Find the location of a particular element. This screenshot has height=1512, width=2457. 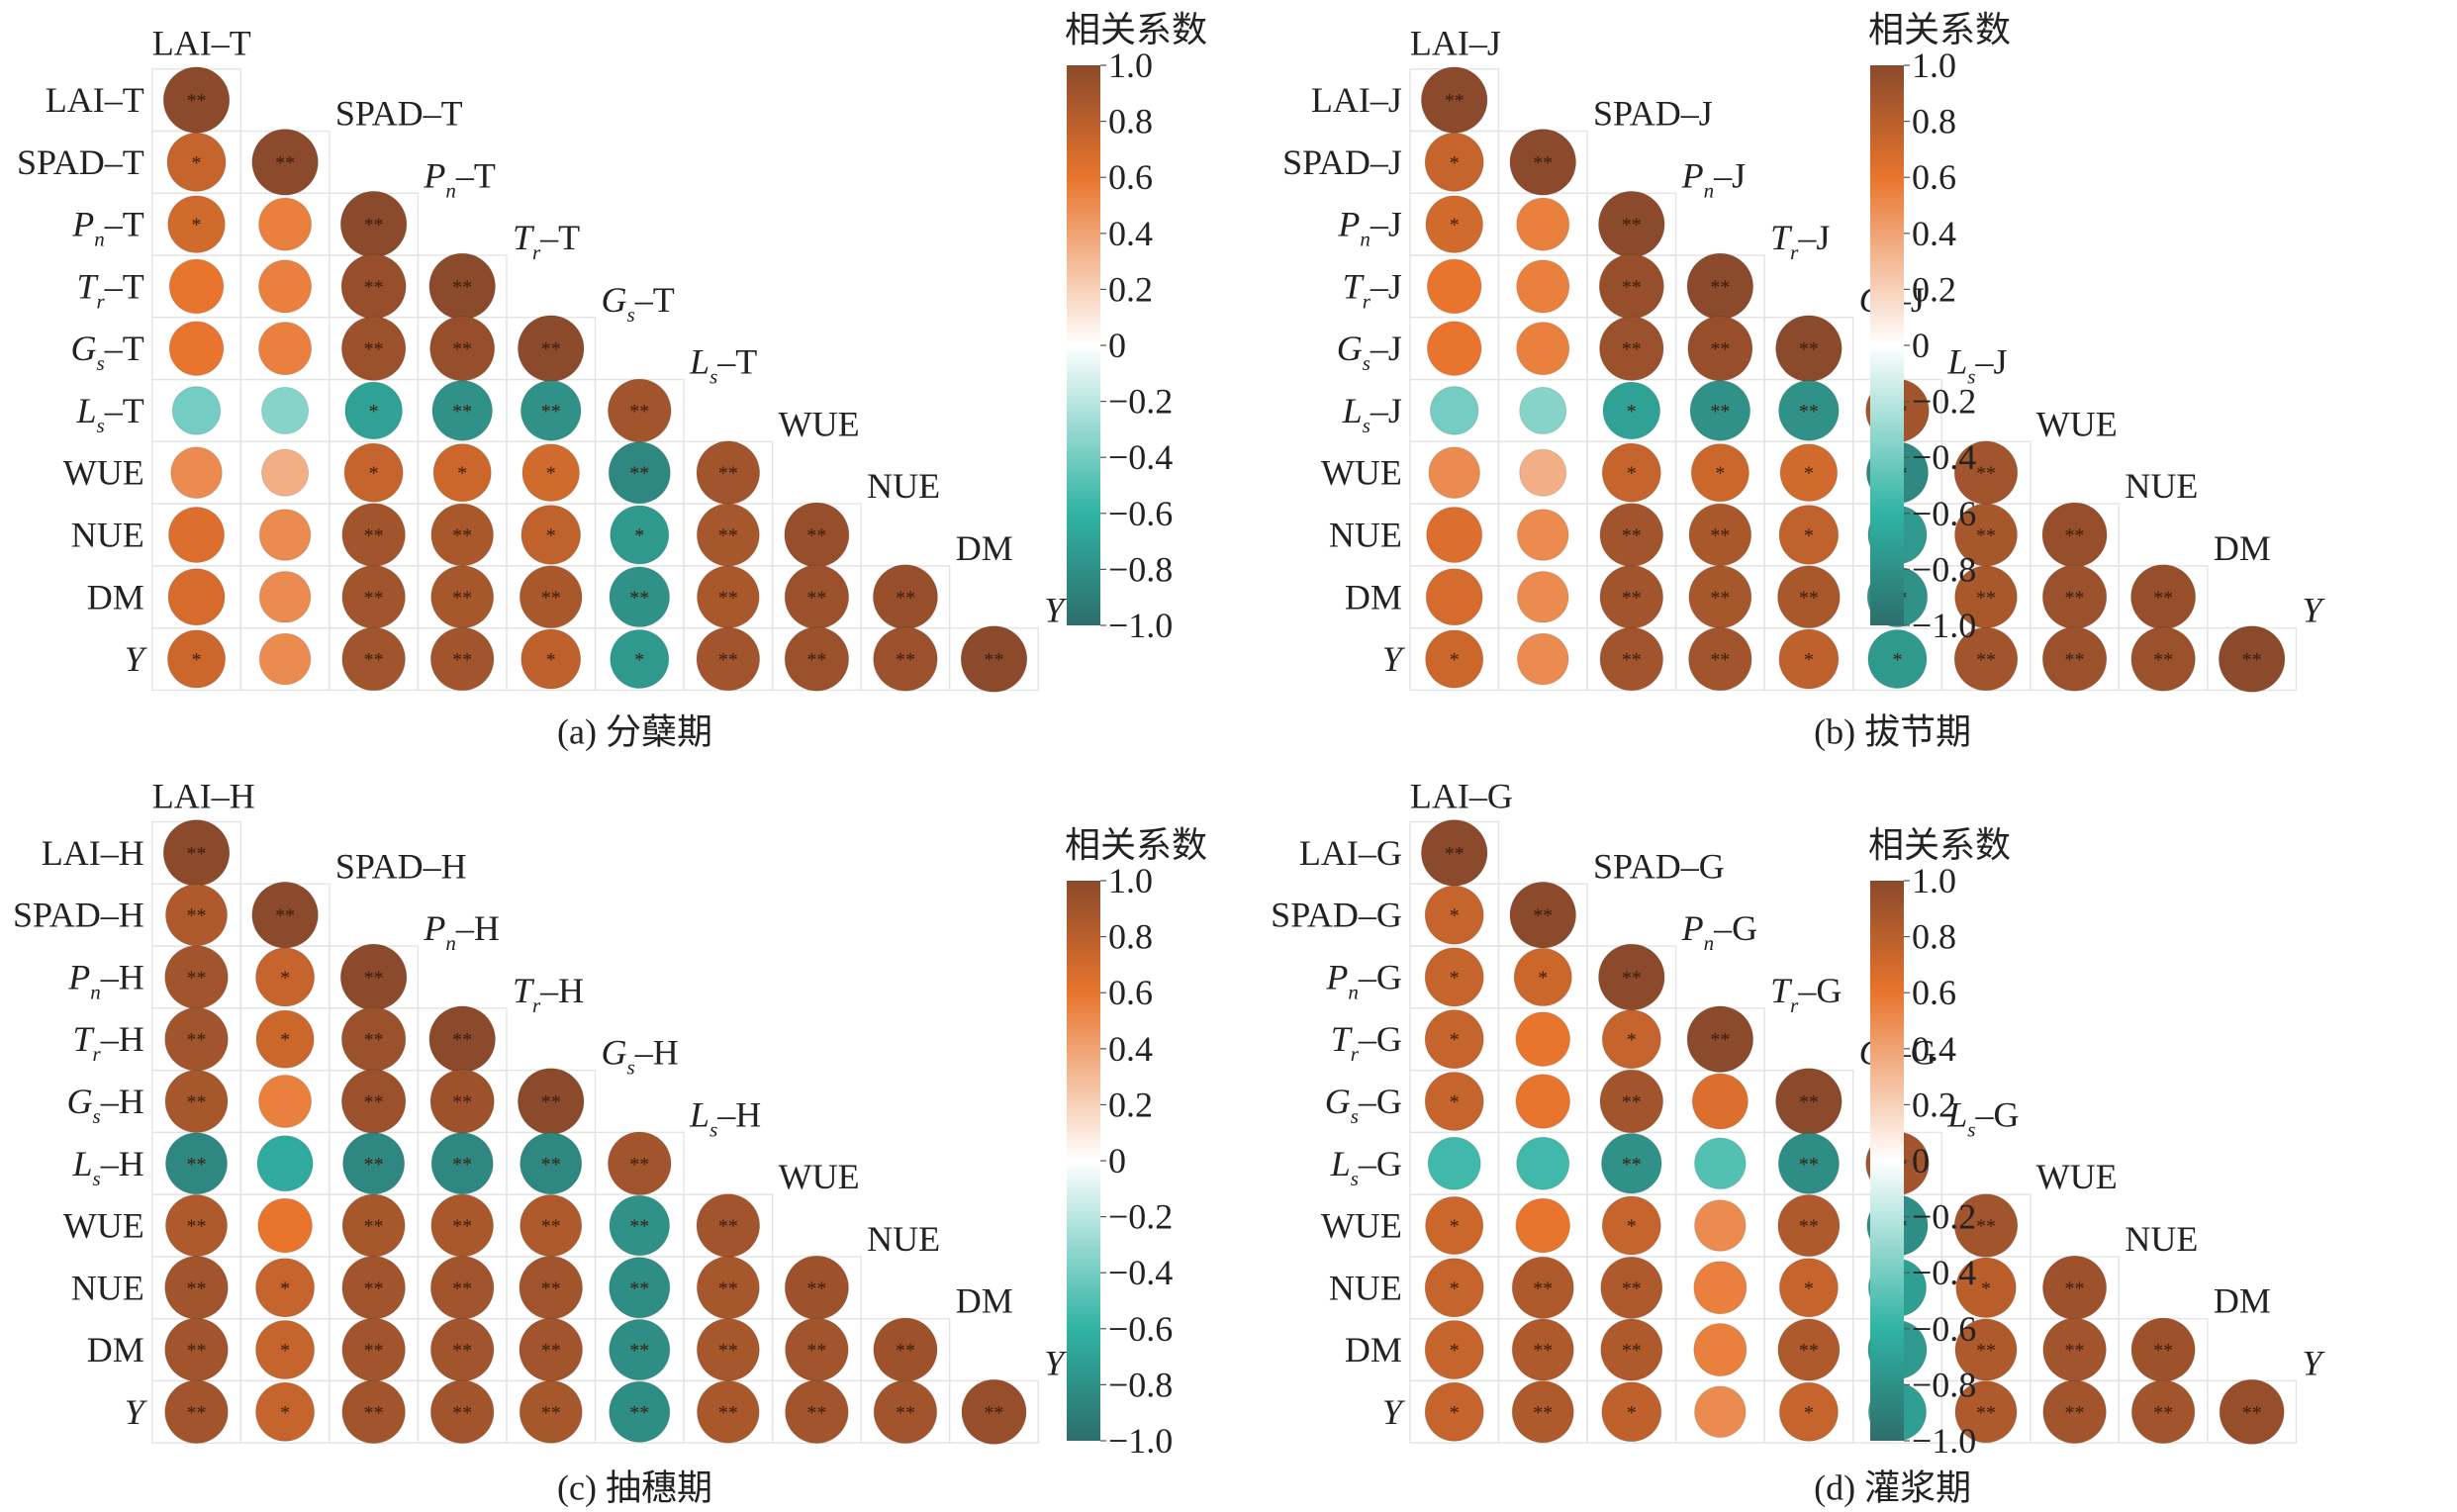

diagonal-label: Ls–G is located at coordinates (1983, 1117).